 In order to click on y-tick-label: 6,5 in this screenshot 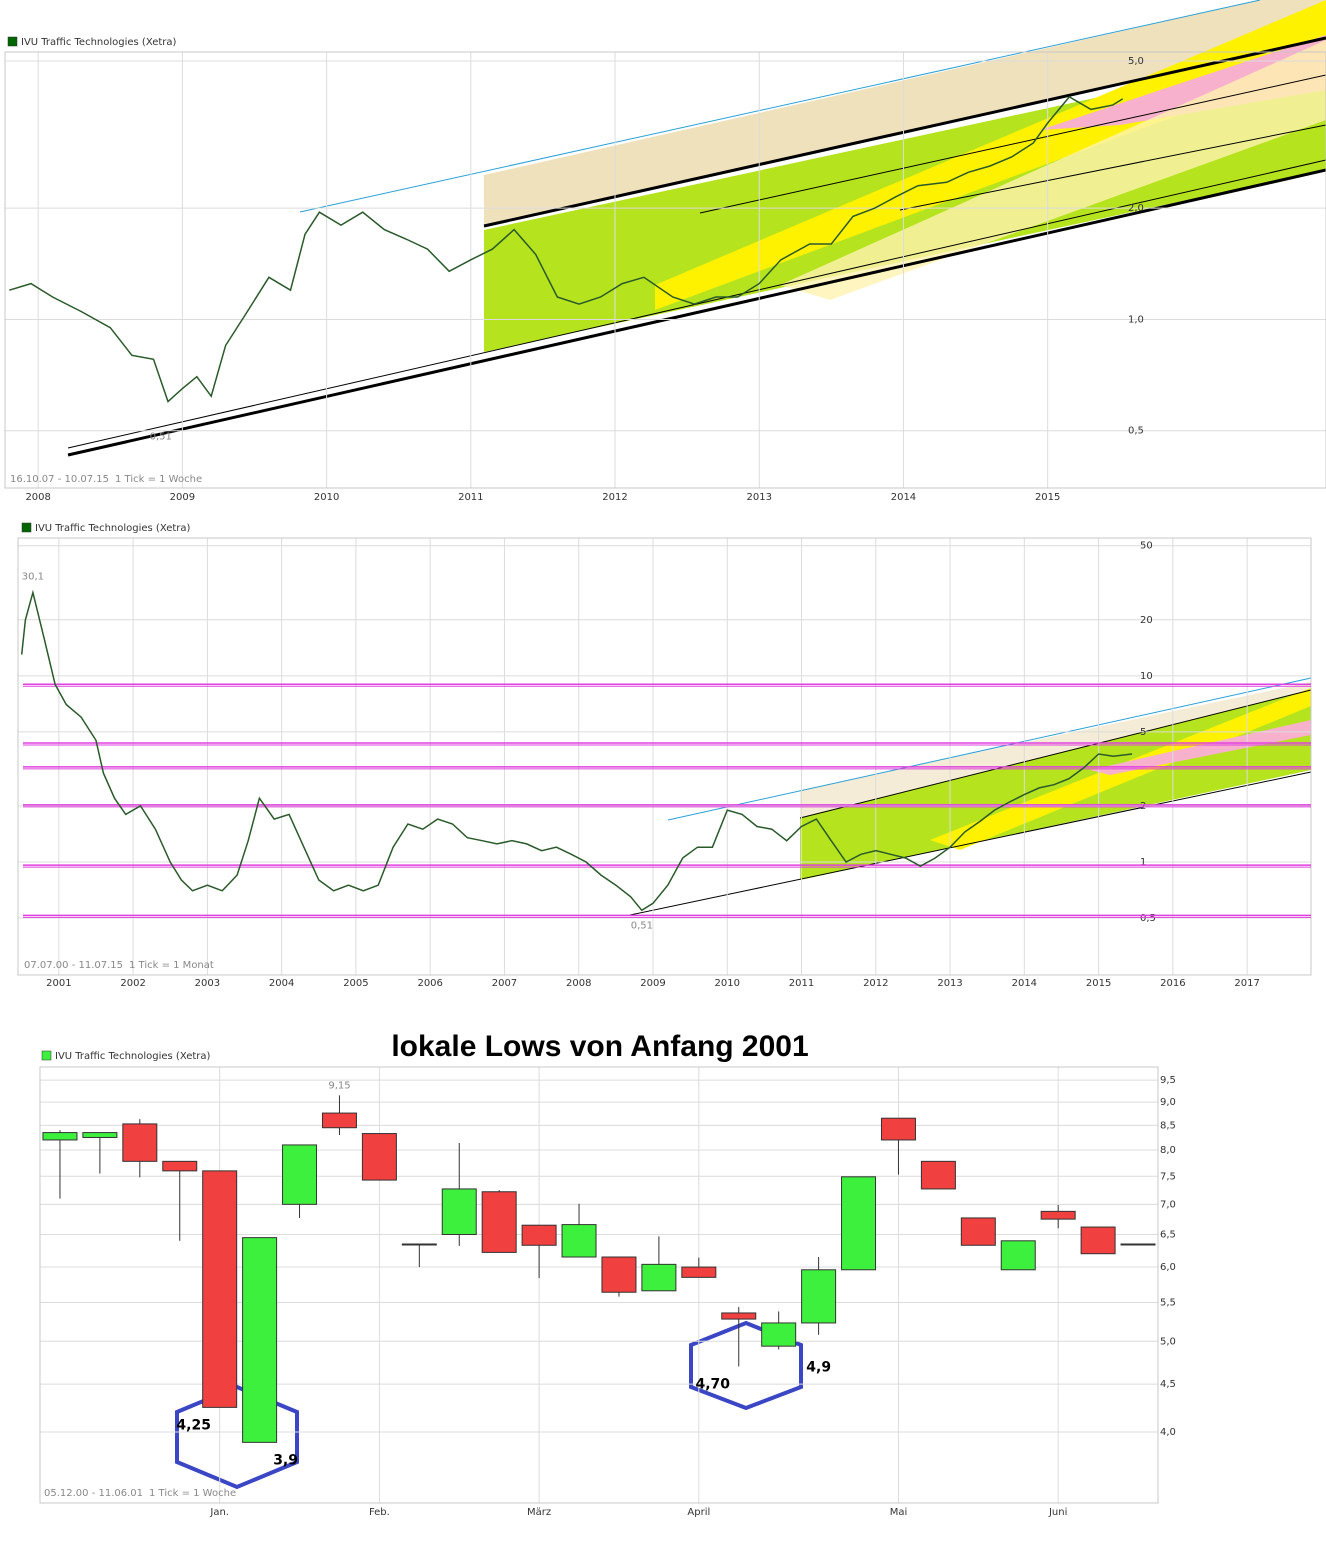, I will do `click(1168, 1234)`.